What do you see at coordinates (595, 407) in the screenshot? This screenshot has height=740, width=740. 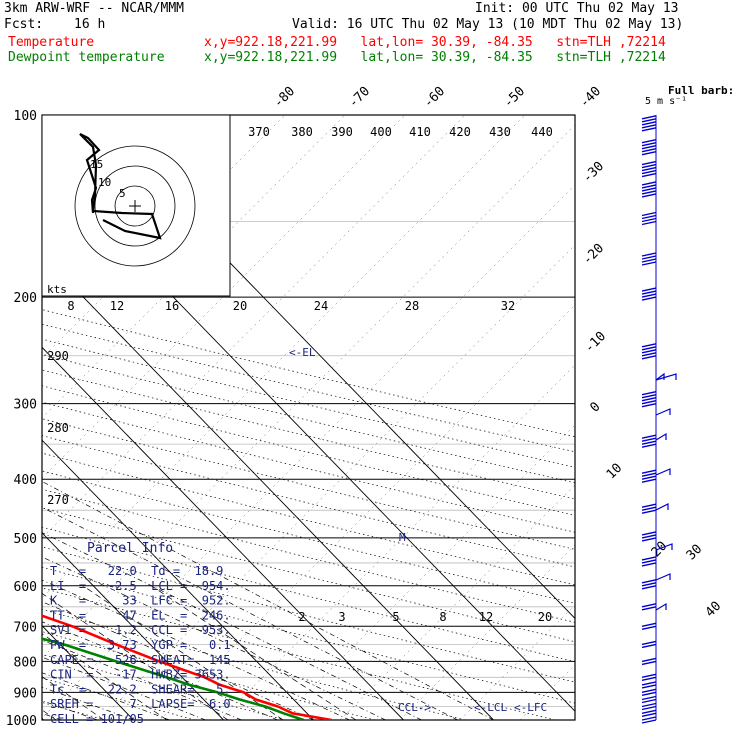 I see `isotherm-tick-label: 0` at bounding box center [595, 407].